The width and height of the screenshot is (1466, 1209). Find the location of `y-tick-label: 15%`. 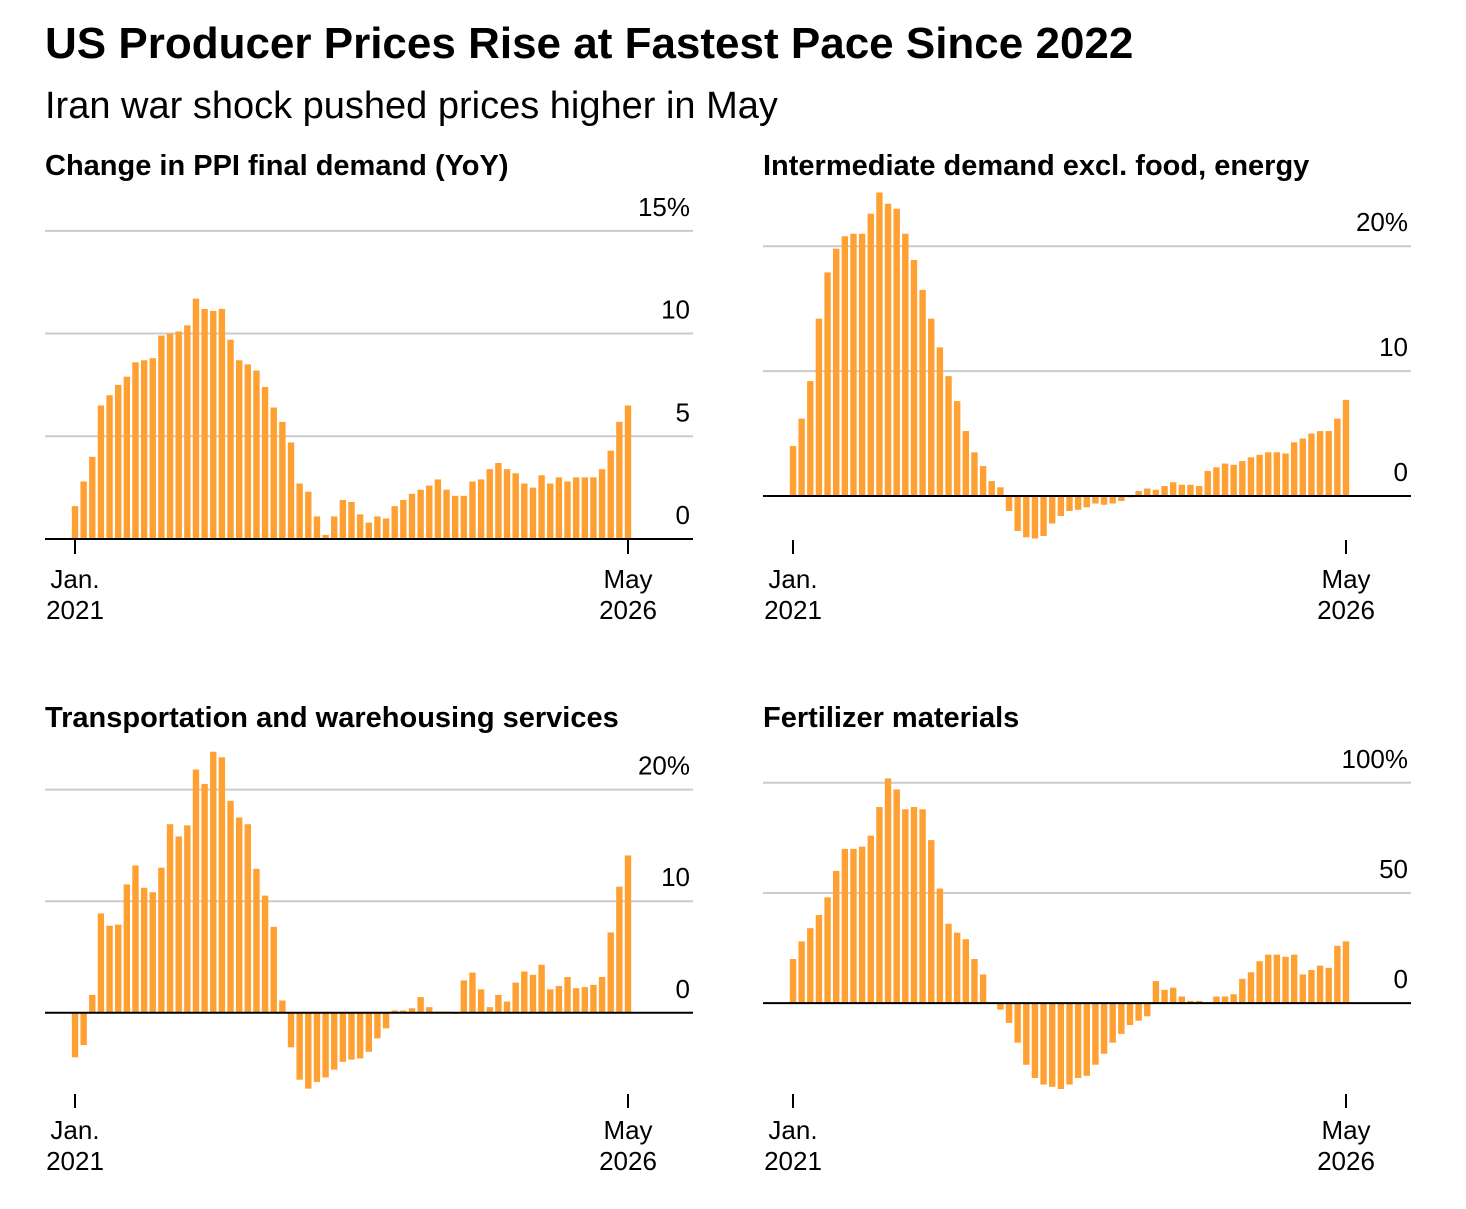

y-tick-label: 15% is located at coordinates (664, 207).